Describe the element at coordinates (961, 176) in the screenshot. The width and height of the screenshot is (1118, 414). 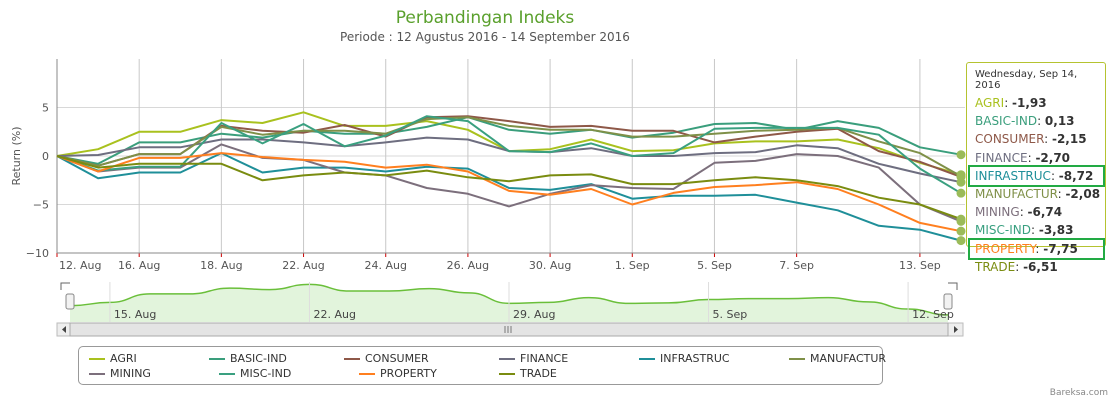
I see `hover-marker-manufactur` at that location.